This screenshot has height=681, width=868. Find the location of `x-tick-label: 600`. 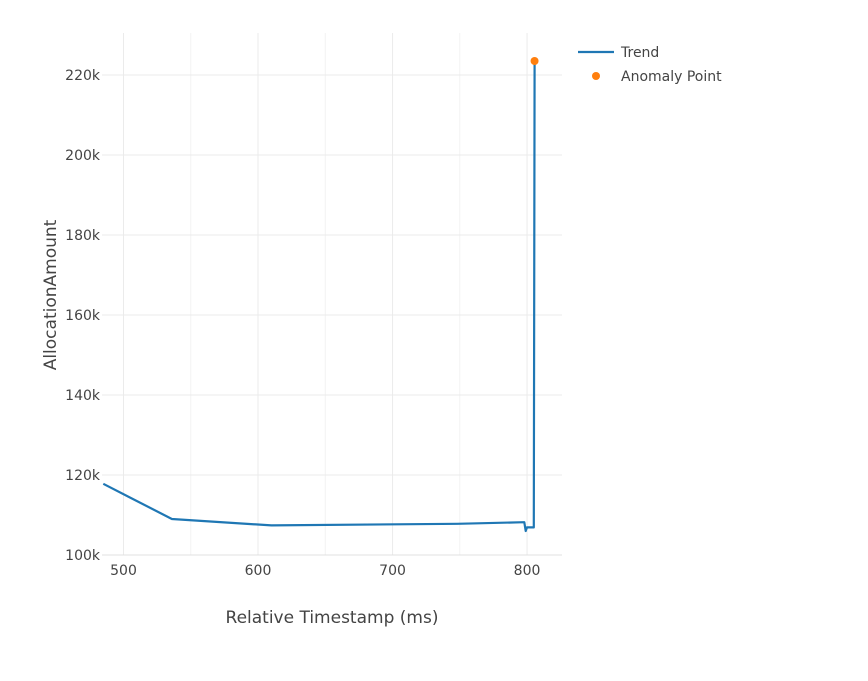

x-tick-label: 600 is located at coordinates (258, 571).